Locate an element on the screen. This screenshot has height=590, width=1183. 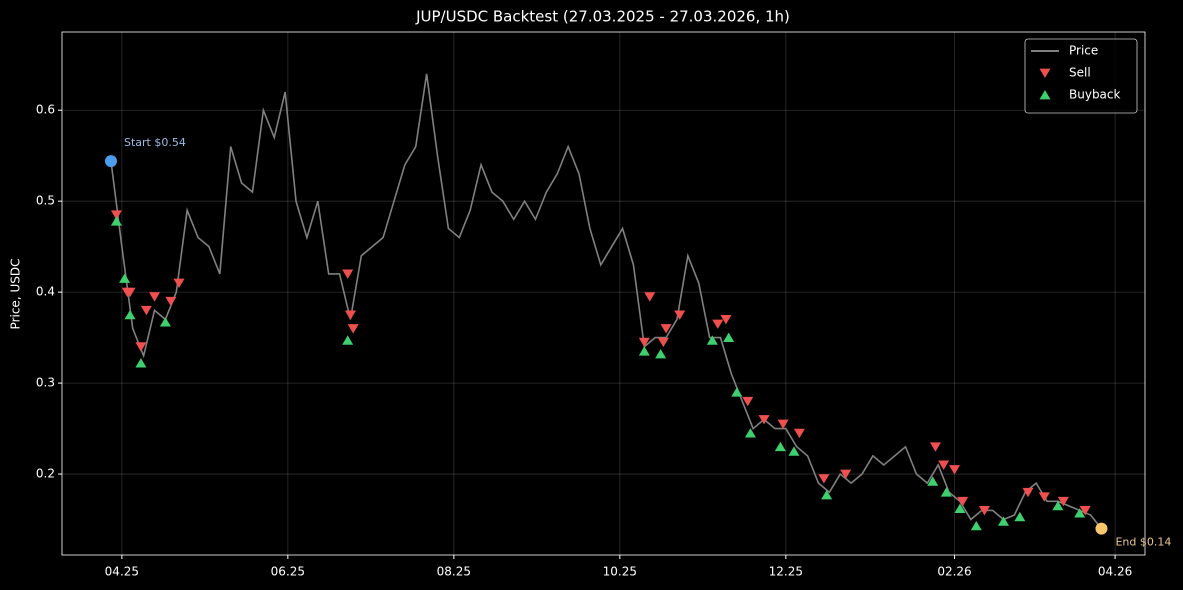
annotation-label: End $0.14 is located at coordinates (1143, 542).